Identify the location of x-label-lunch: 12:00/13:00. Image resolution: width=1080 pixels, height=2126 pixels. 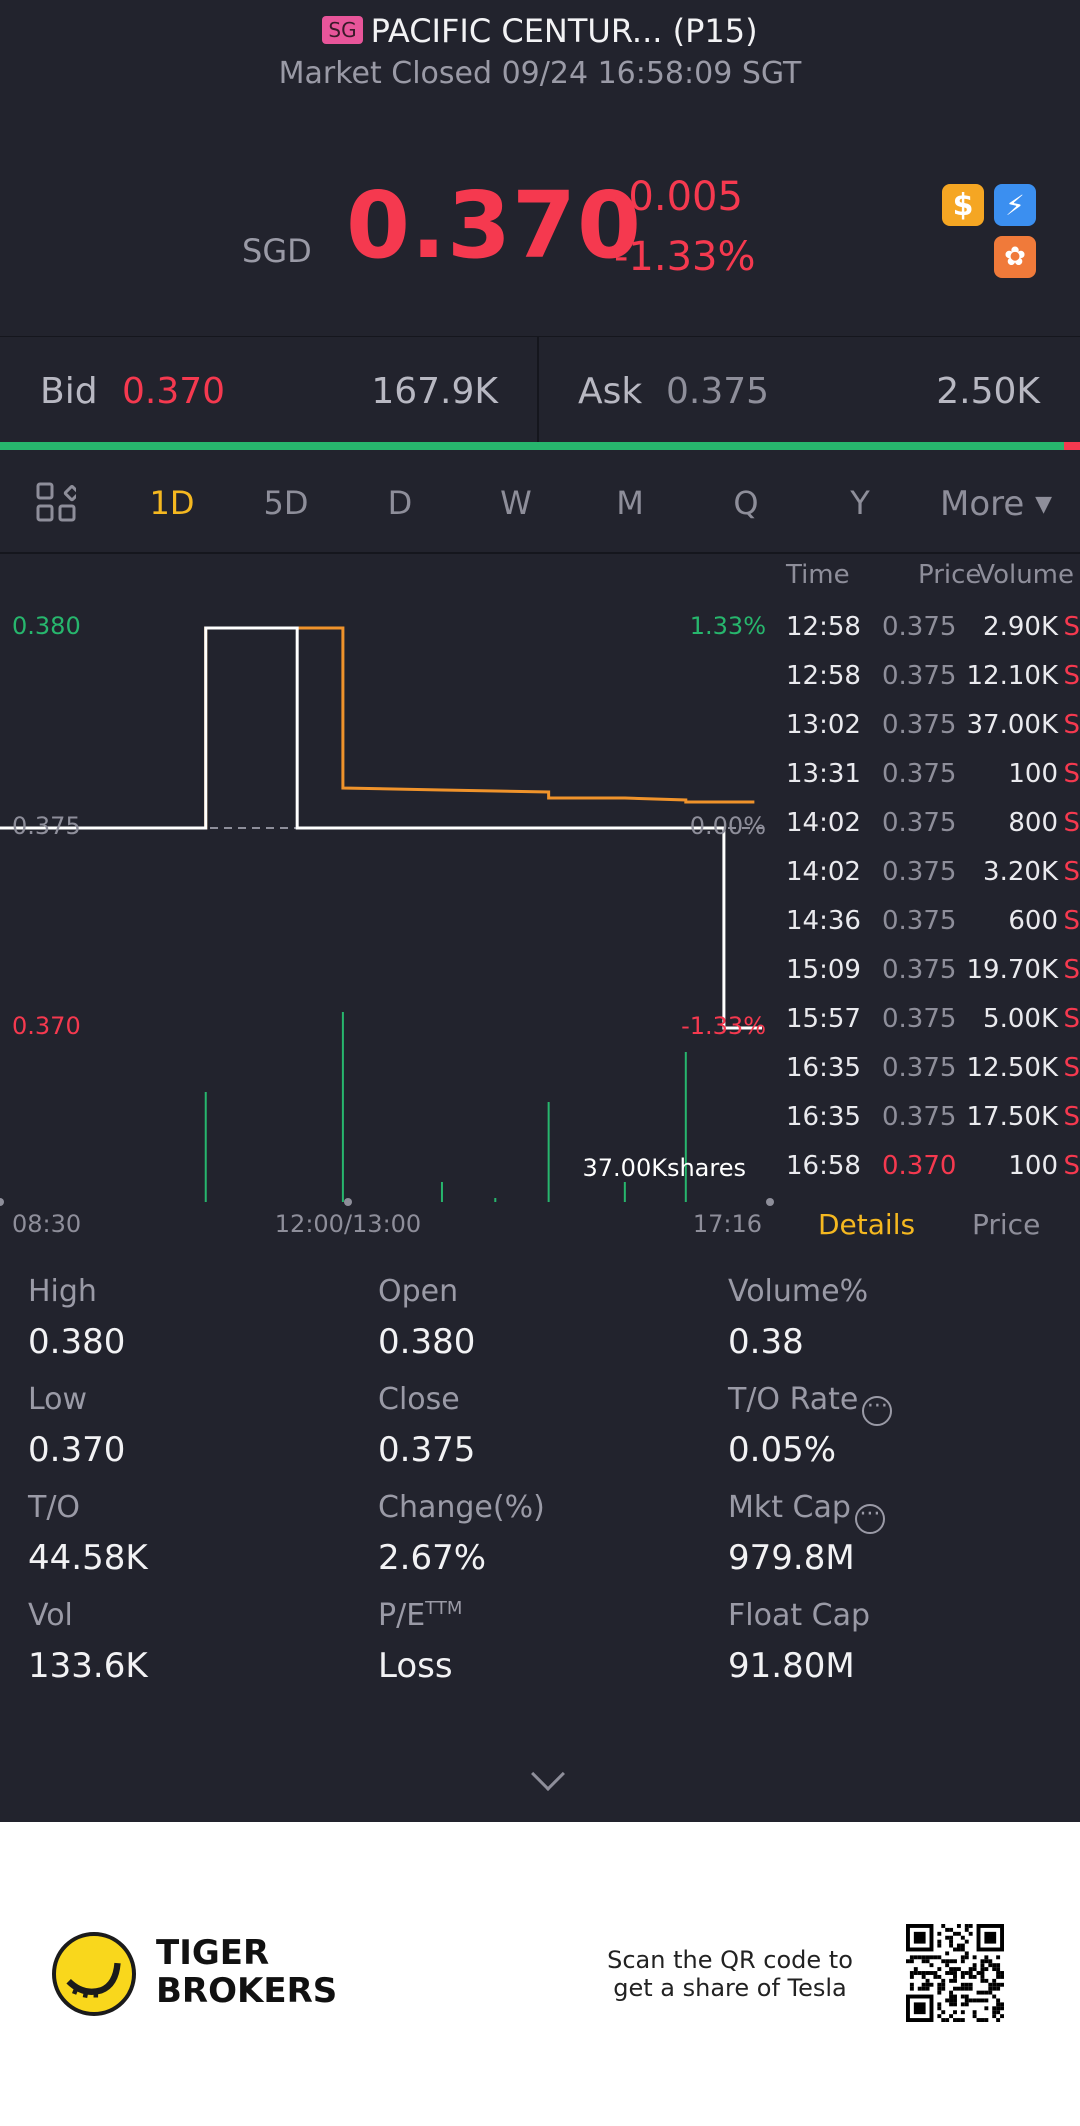
(348, 1224).